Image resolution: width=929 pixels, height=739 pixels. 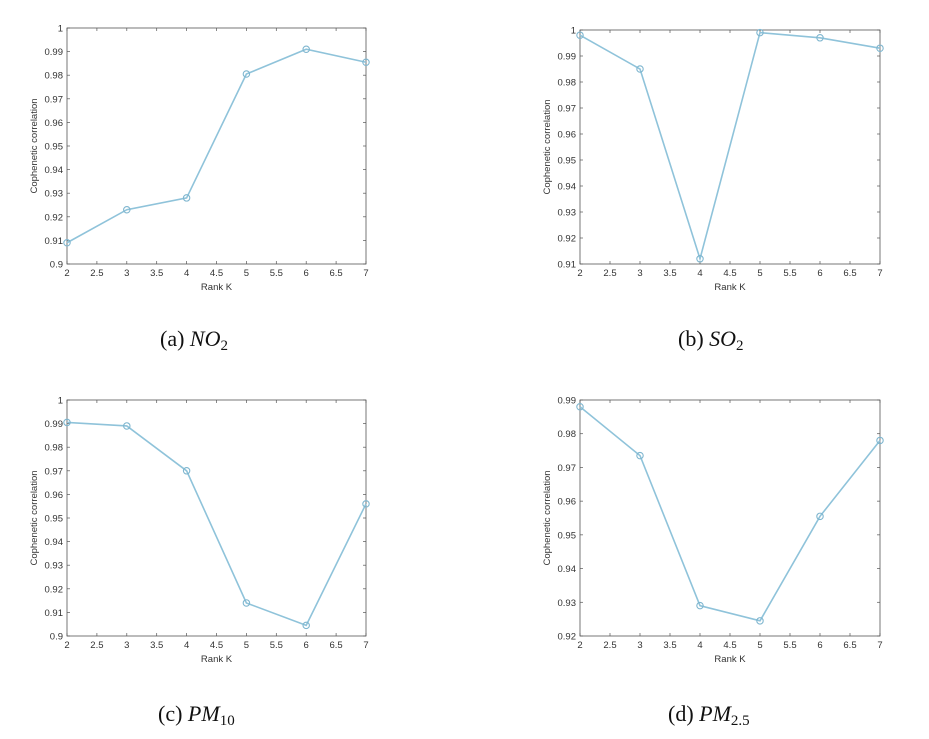 What do you see at coordinates (54, 424) in the screenshot?
I see `y-tick-label-c: 0.99` at bounding box center [54, 424].